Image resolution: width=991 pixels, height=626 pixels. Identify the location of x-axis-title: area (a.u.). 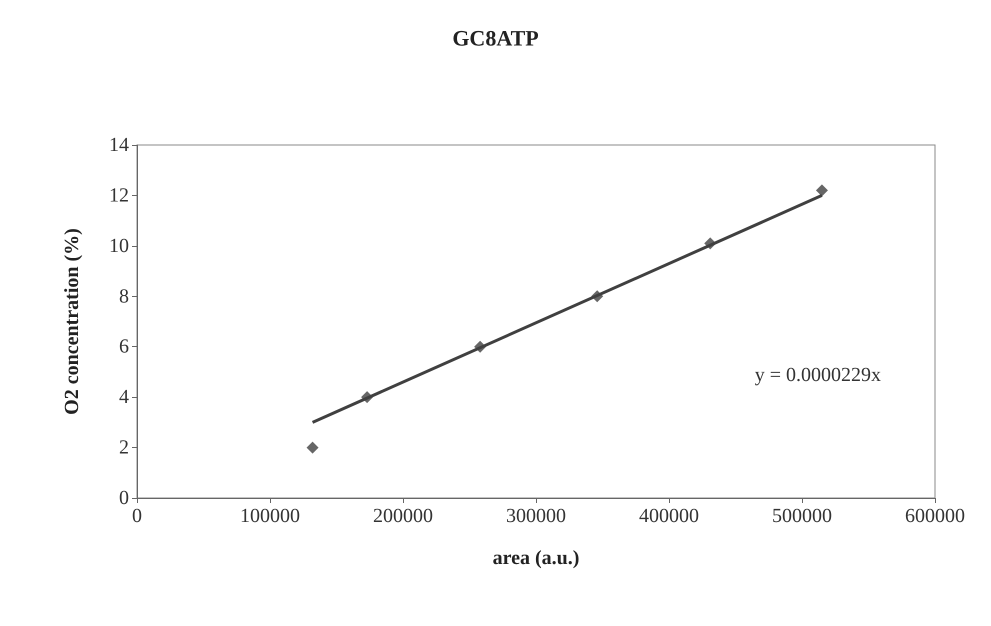
(536, 558).